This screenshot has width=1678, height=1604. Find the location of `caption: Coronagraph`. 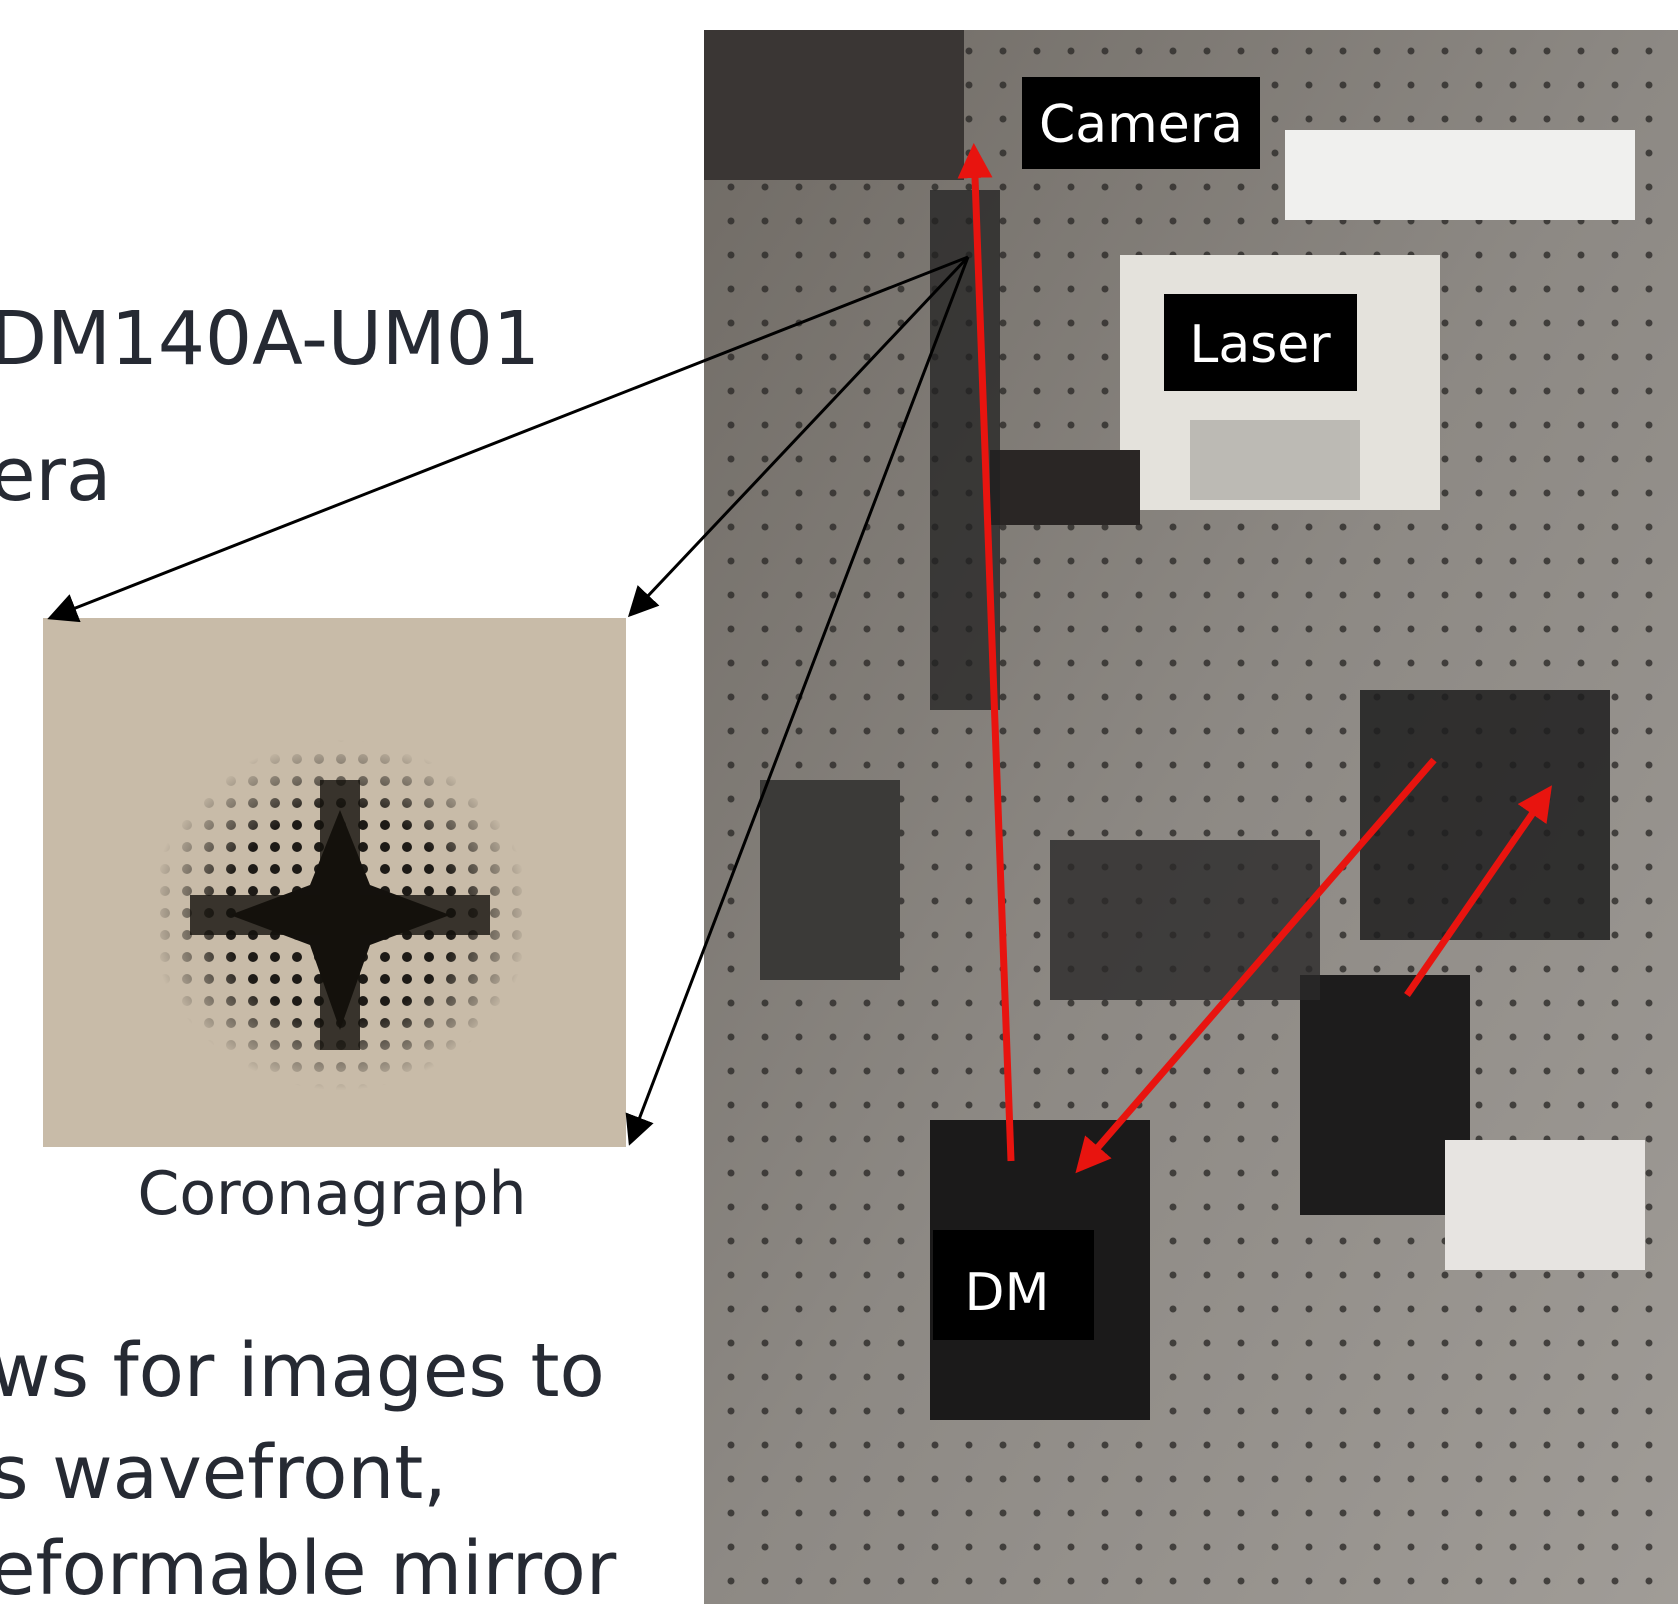

caption: Coronagraph is located at coordinates (331, 1194).